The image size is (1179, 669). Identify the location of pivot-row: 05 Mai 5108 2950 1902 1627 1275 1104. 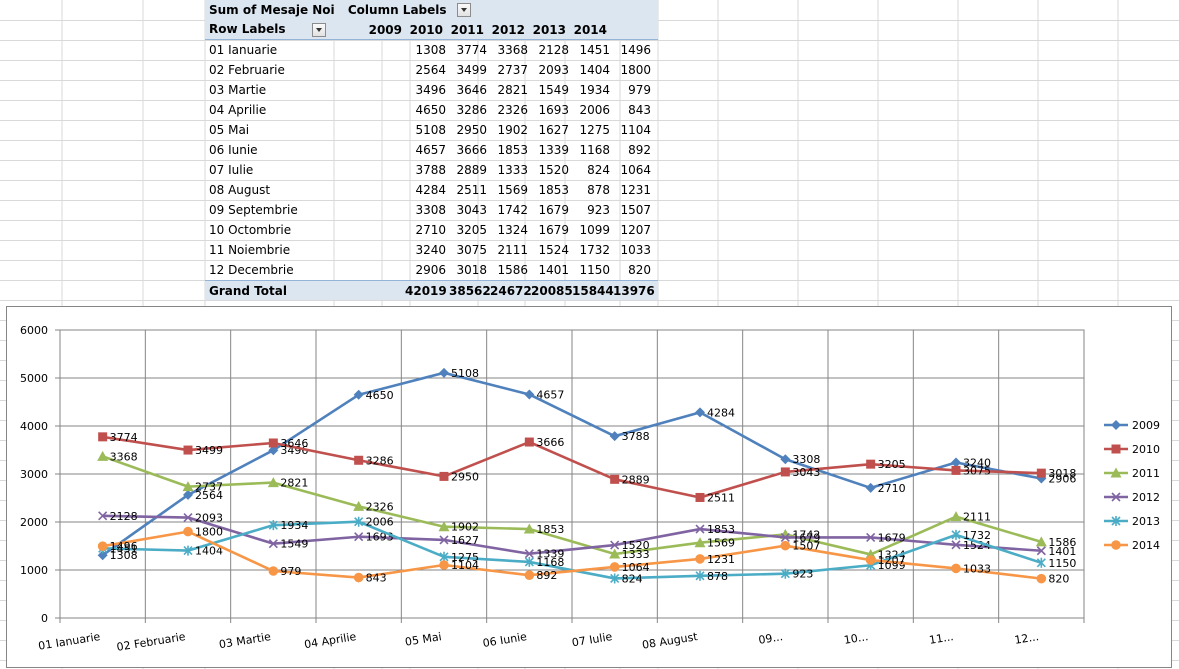
(431, 130).